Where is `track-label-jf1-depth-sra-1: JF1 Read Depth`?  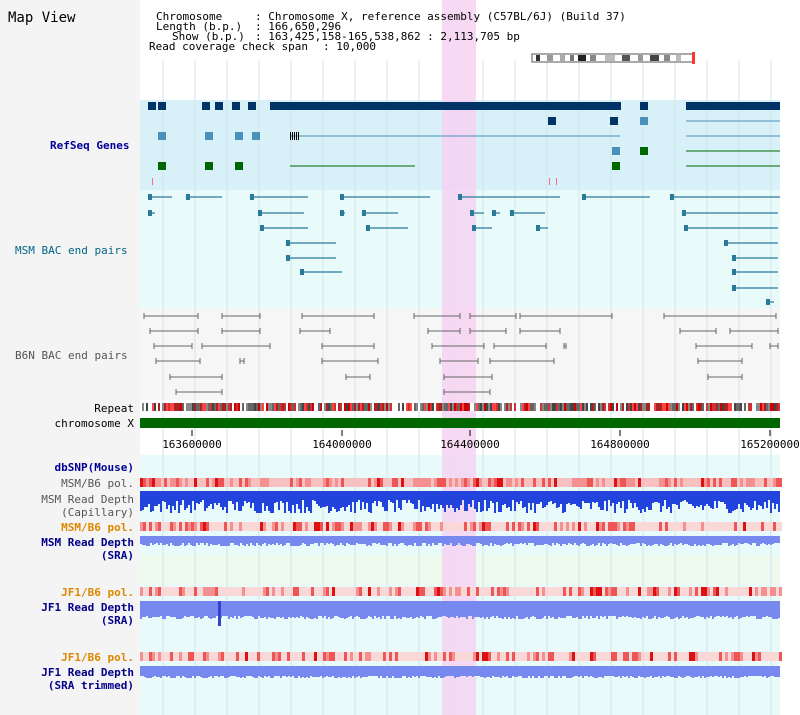 track-label-jf1-depth-sra-1: JF1 Read Depth is located at coordinates (87, 607).